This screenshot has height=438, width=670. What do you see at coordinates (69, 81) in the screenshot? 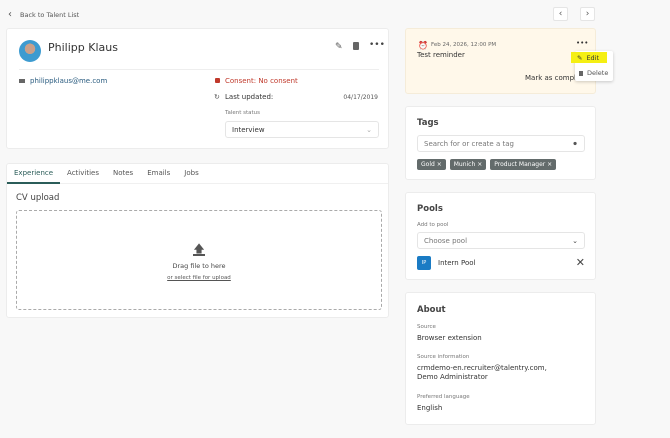
I see `email-link: philippklaus@me.com` at bounding box center [69, 81].